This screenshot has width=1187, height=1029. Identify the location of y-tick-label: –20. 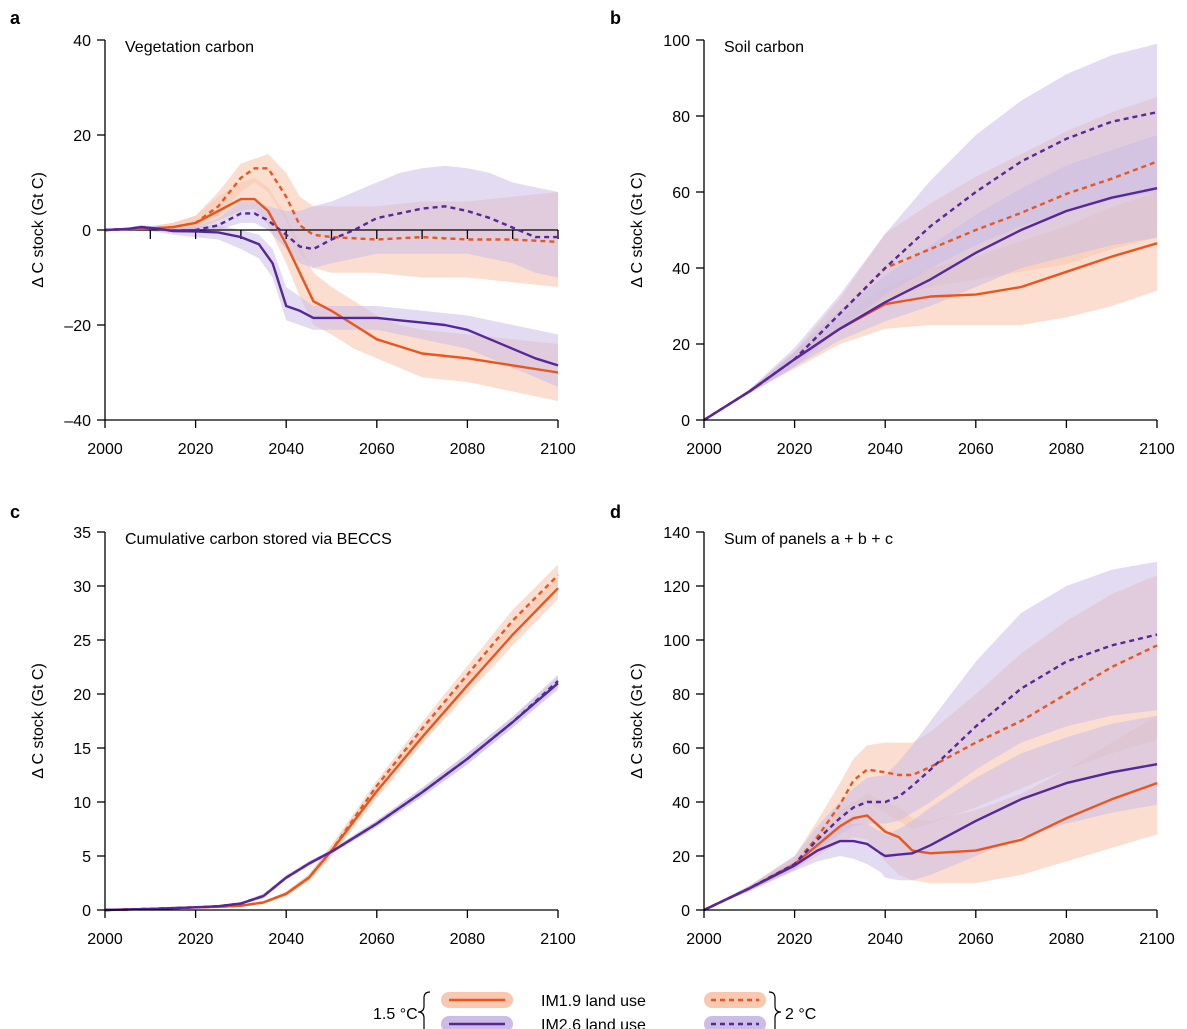
(77, 326).